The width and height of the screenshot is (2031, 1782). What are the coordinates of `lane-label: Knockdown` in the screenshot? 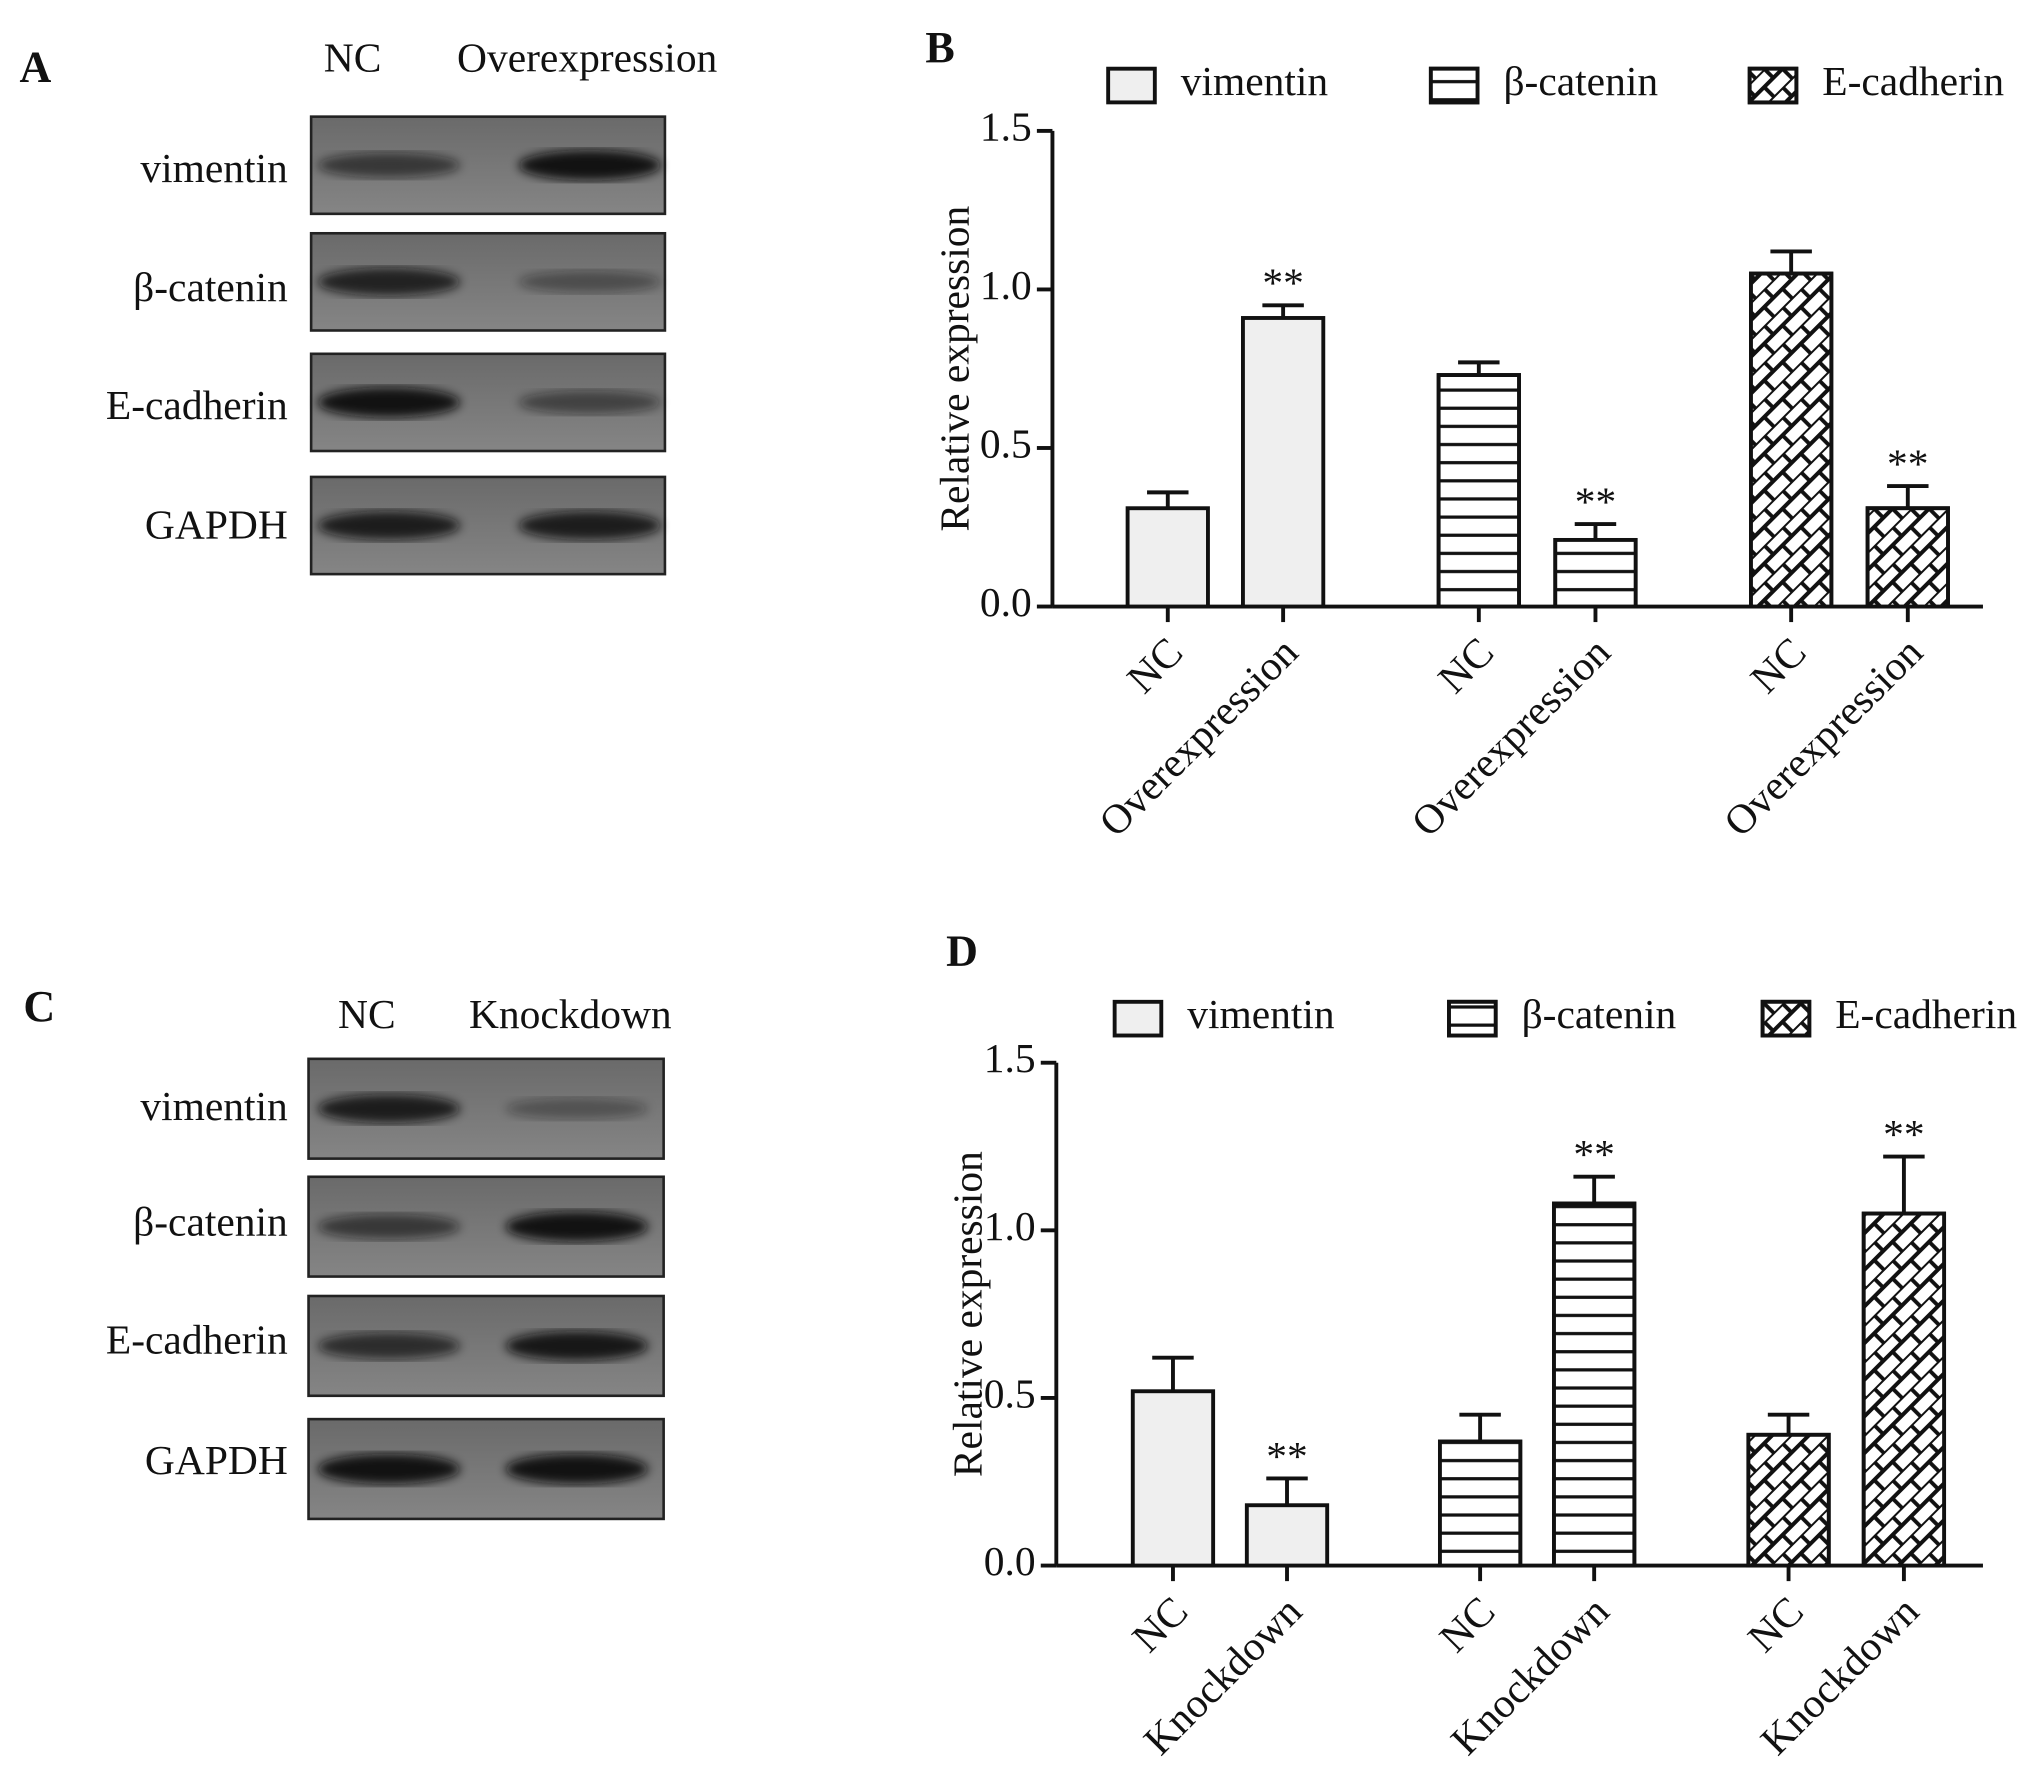 It's located at (570, 1014).